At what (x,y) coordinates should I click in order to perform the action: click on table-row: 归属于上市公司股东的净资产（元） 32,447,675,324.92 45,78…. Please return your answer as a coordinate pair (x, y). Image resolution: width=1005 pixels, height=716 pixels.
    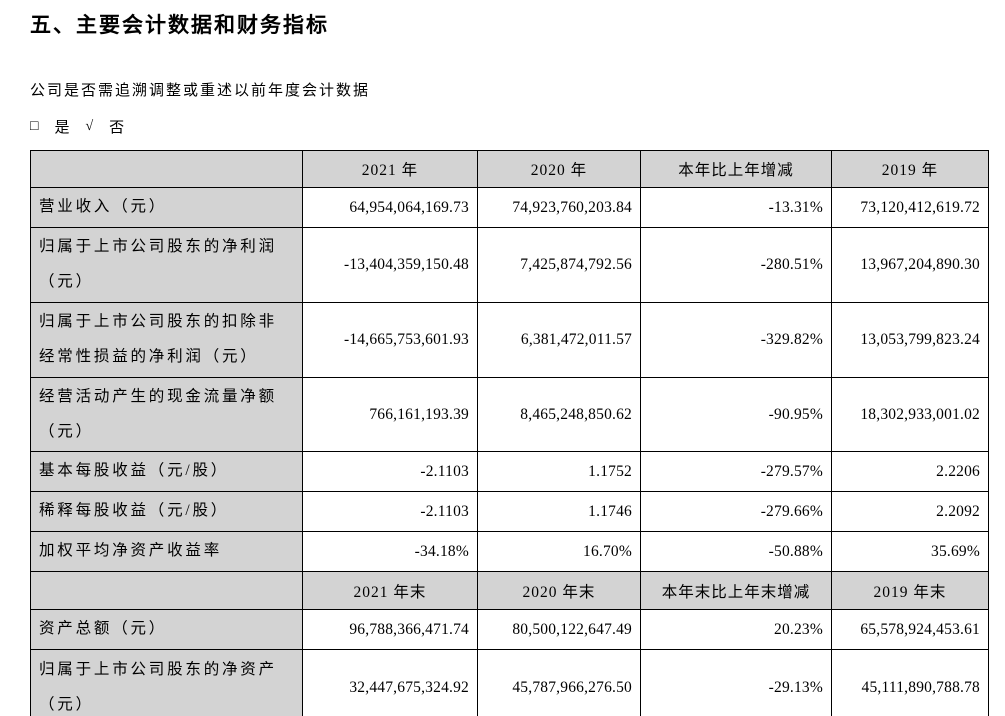
    Looking at the image, I should click on (509, 682).